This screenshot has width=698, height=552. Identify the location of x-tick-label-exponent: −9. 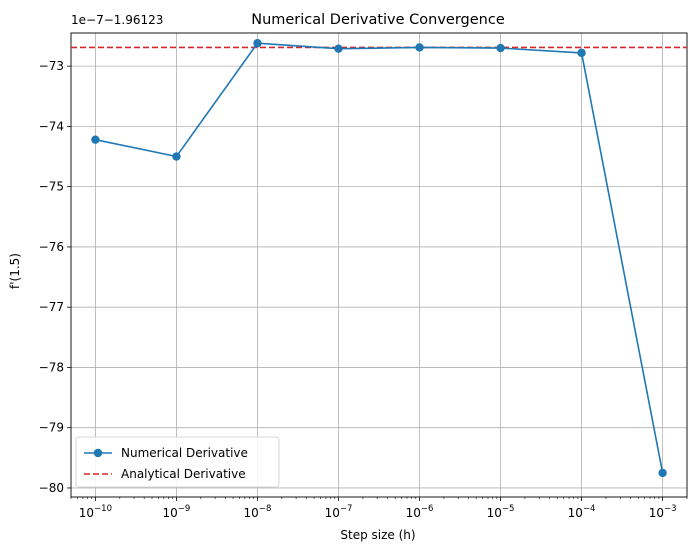
(184, 509).